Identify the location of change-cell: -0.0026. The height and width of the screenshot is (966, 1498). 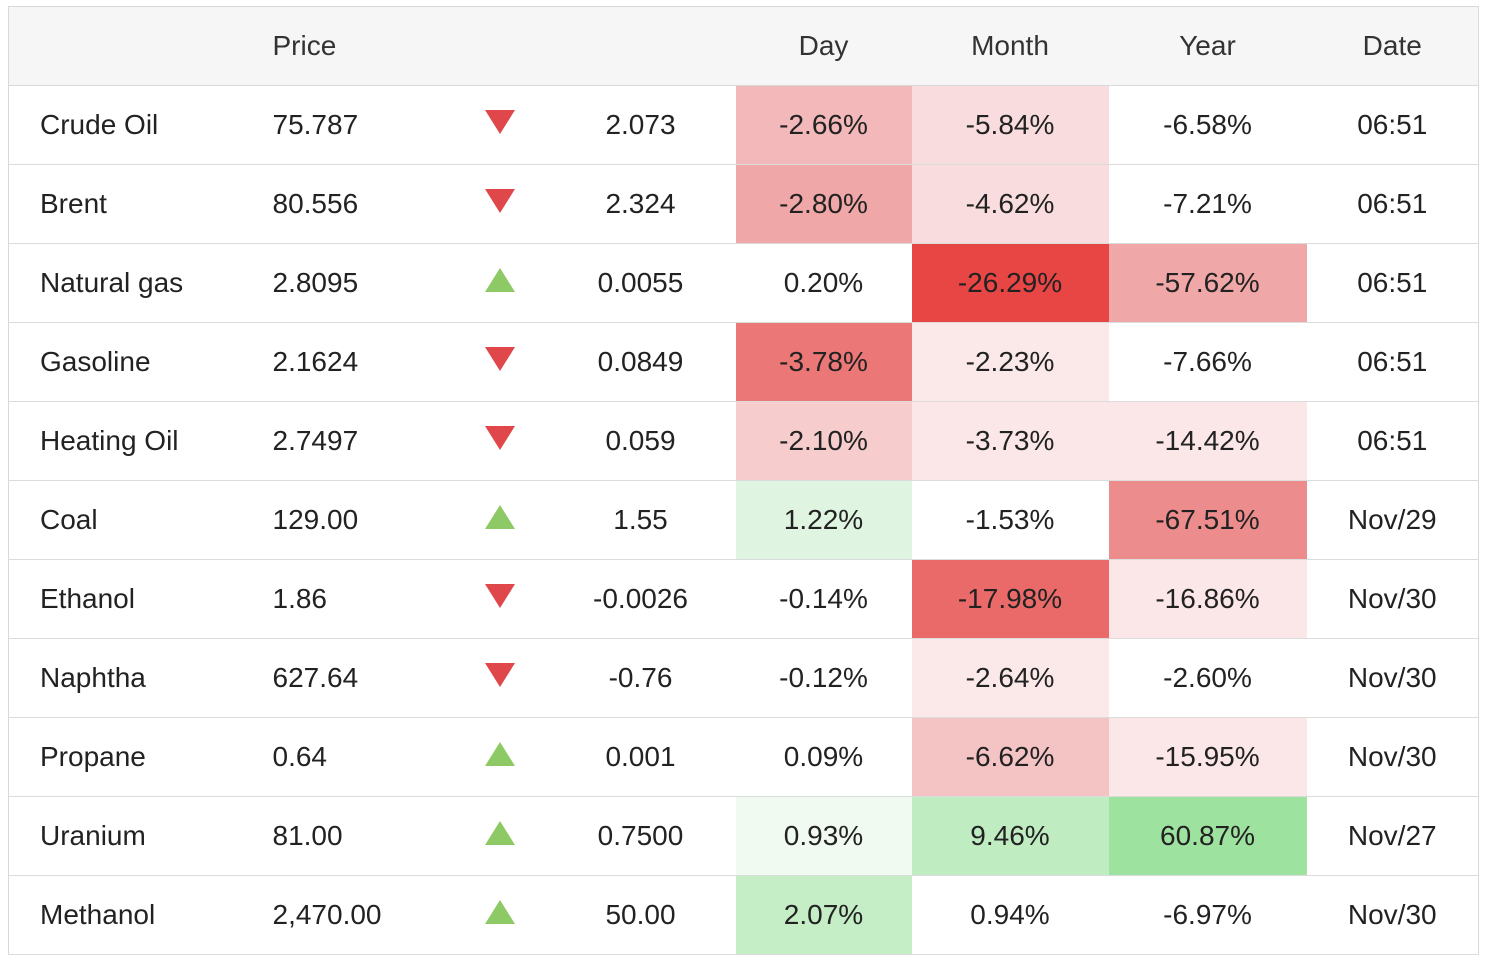
(640, 599).